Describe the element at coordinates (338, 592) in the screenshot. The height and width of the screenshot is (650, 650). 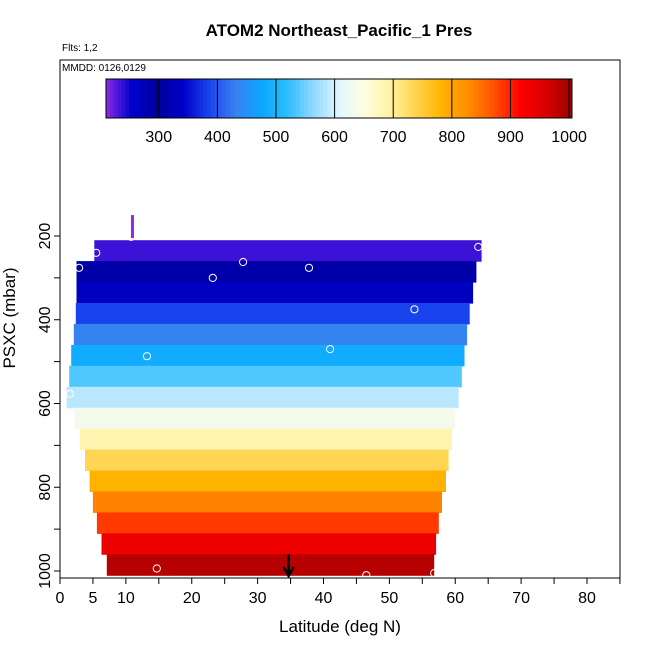
I see `x-axis: 0 5 10 20 30 40 50 60 70 80` at that location.